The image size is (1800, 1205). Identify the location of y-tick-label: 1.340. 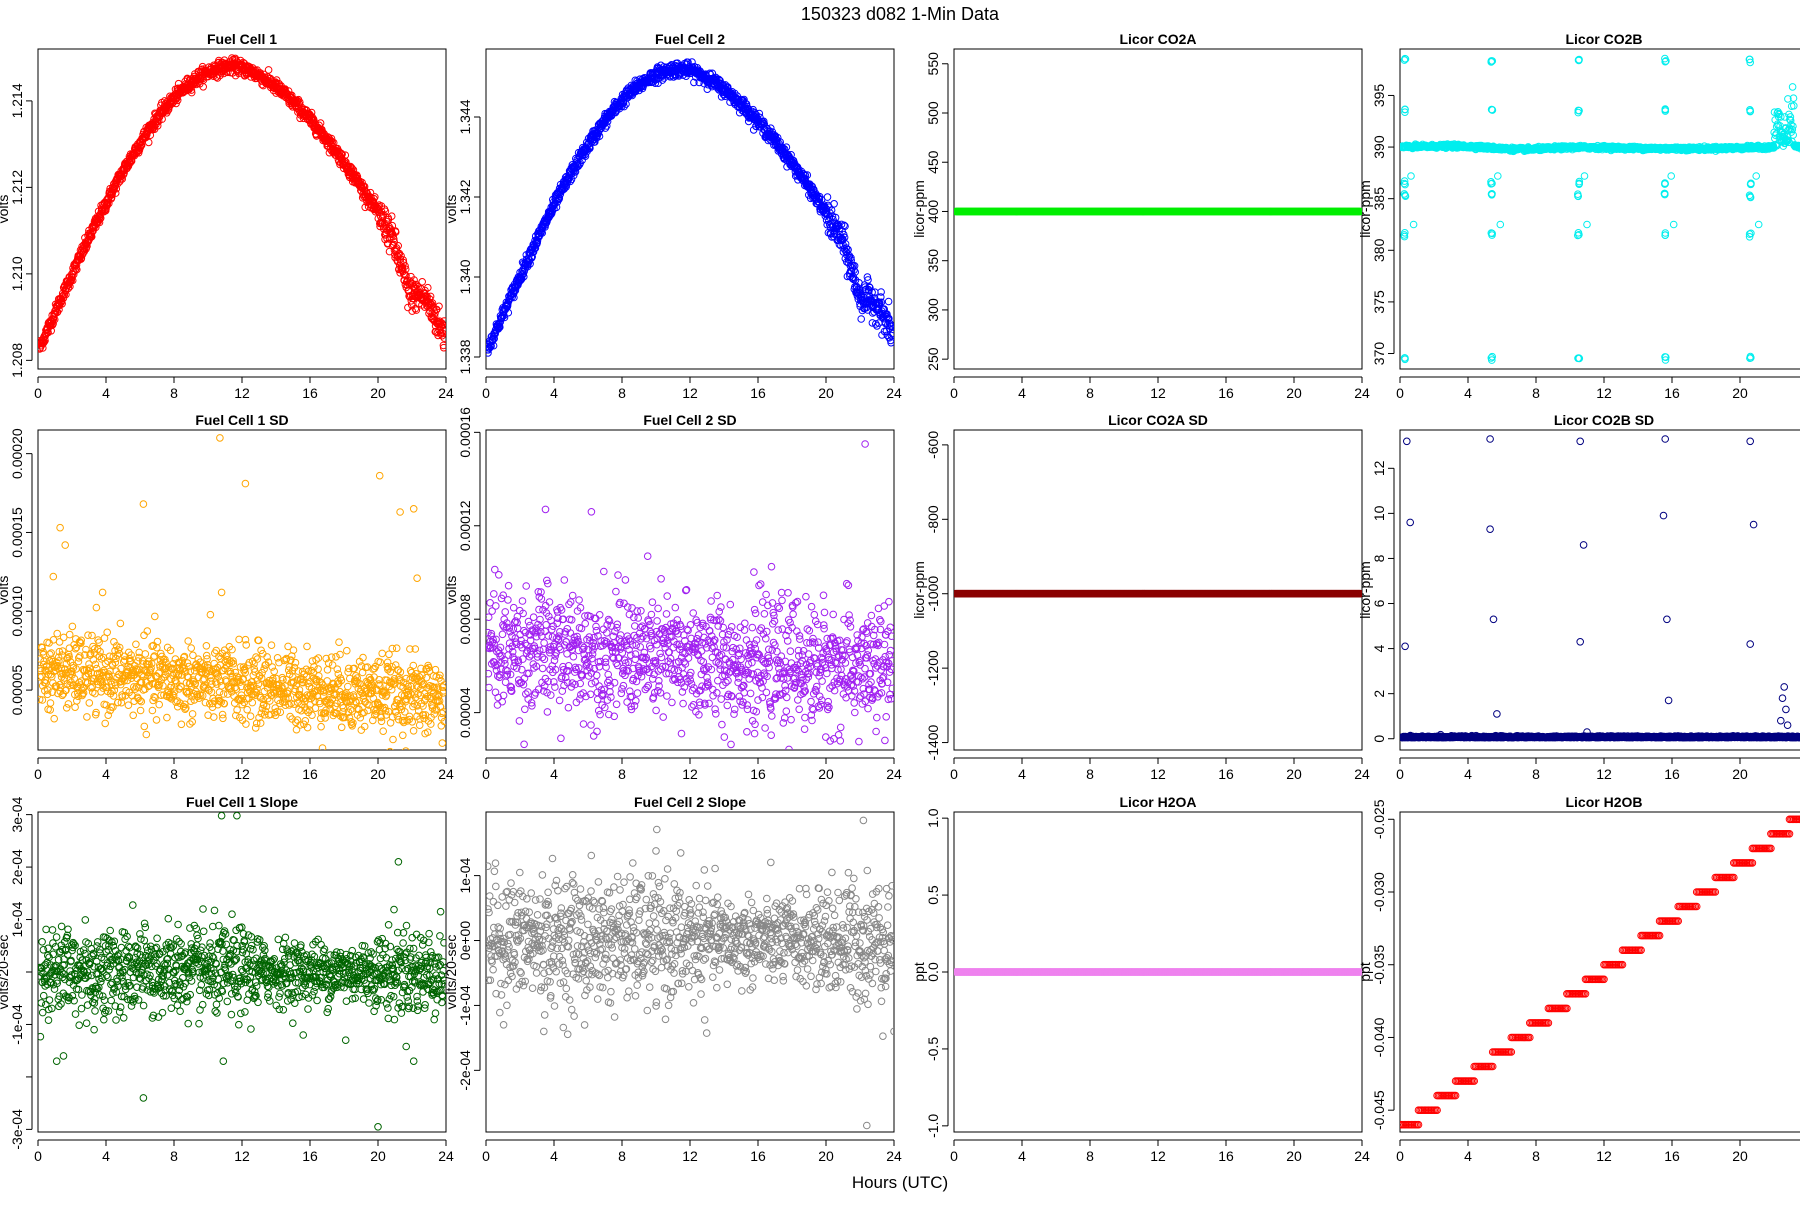
(465, 276).